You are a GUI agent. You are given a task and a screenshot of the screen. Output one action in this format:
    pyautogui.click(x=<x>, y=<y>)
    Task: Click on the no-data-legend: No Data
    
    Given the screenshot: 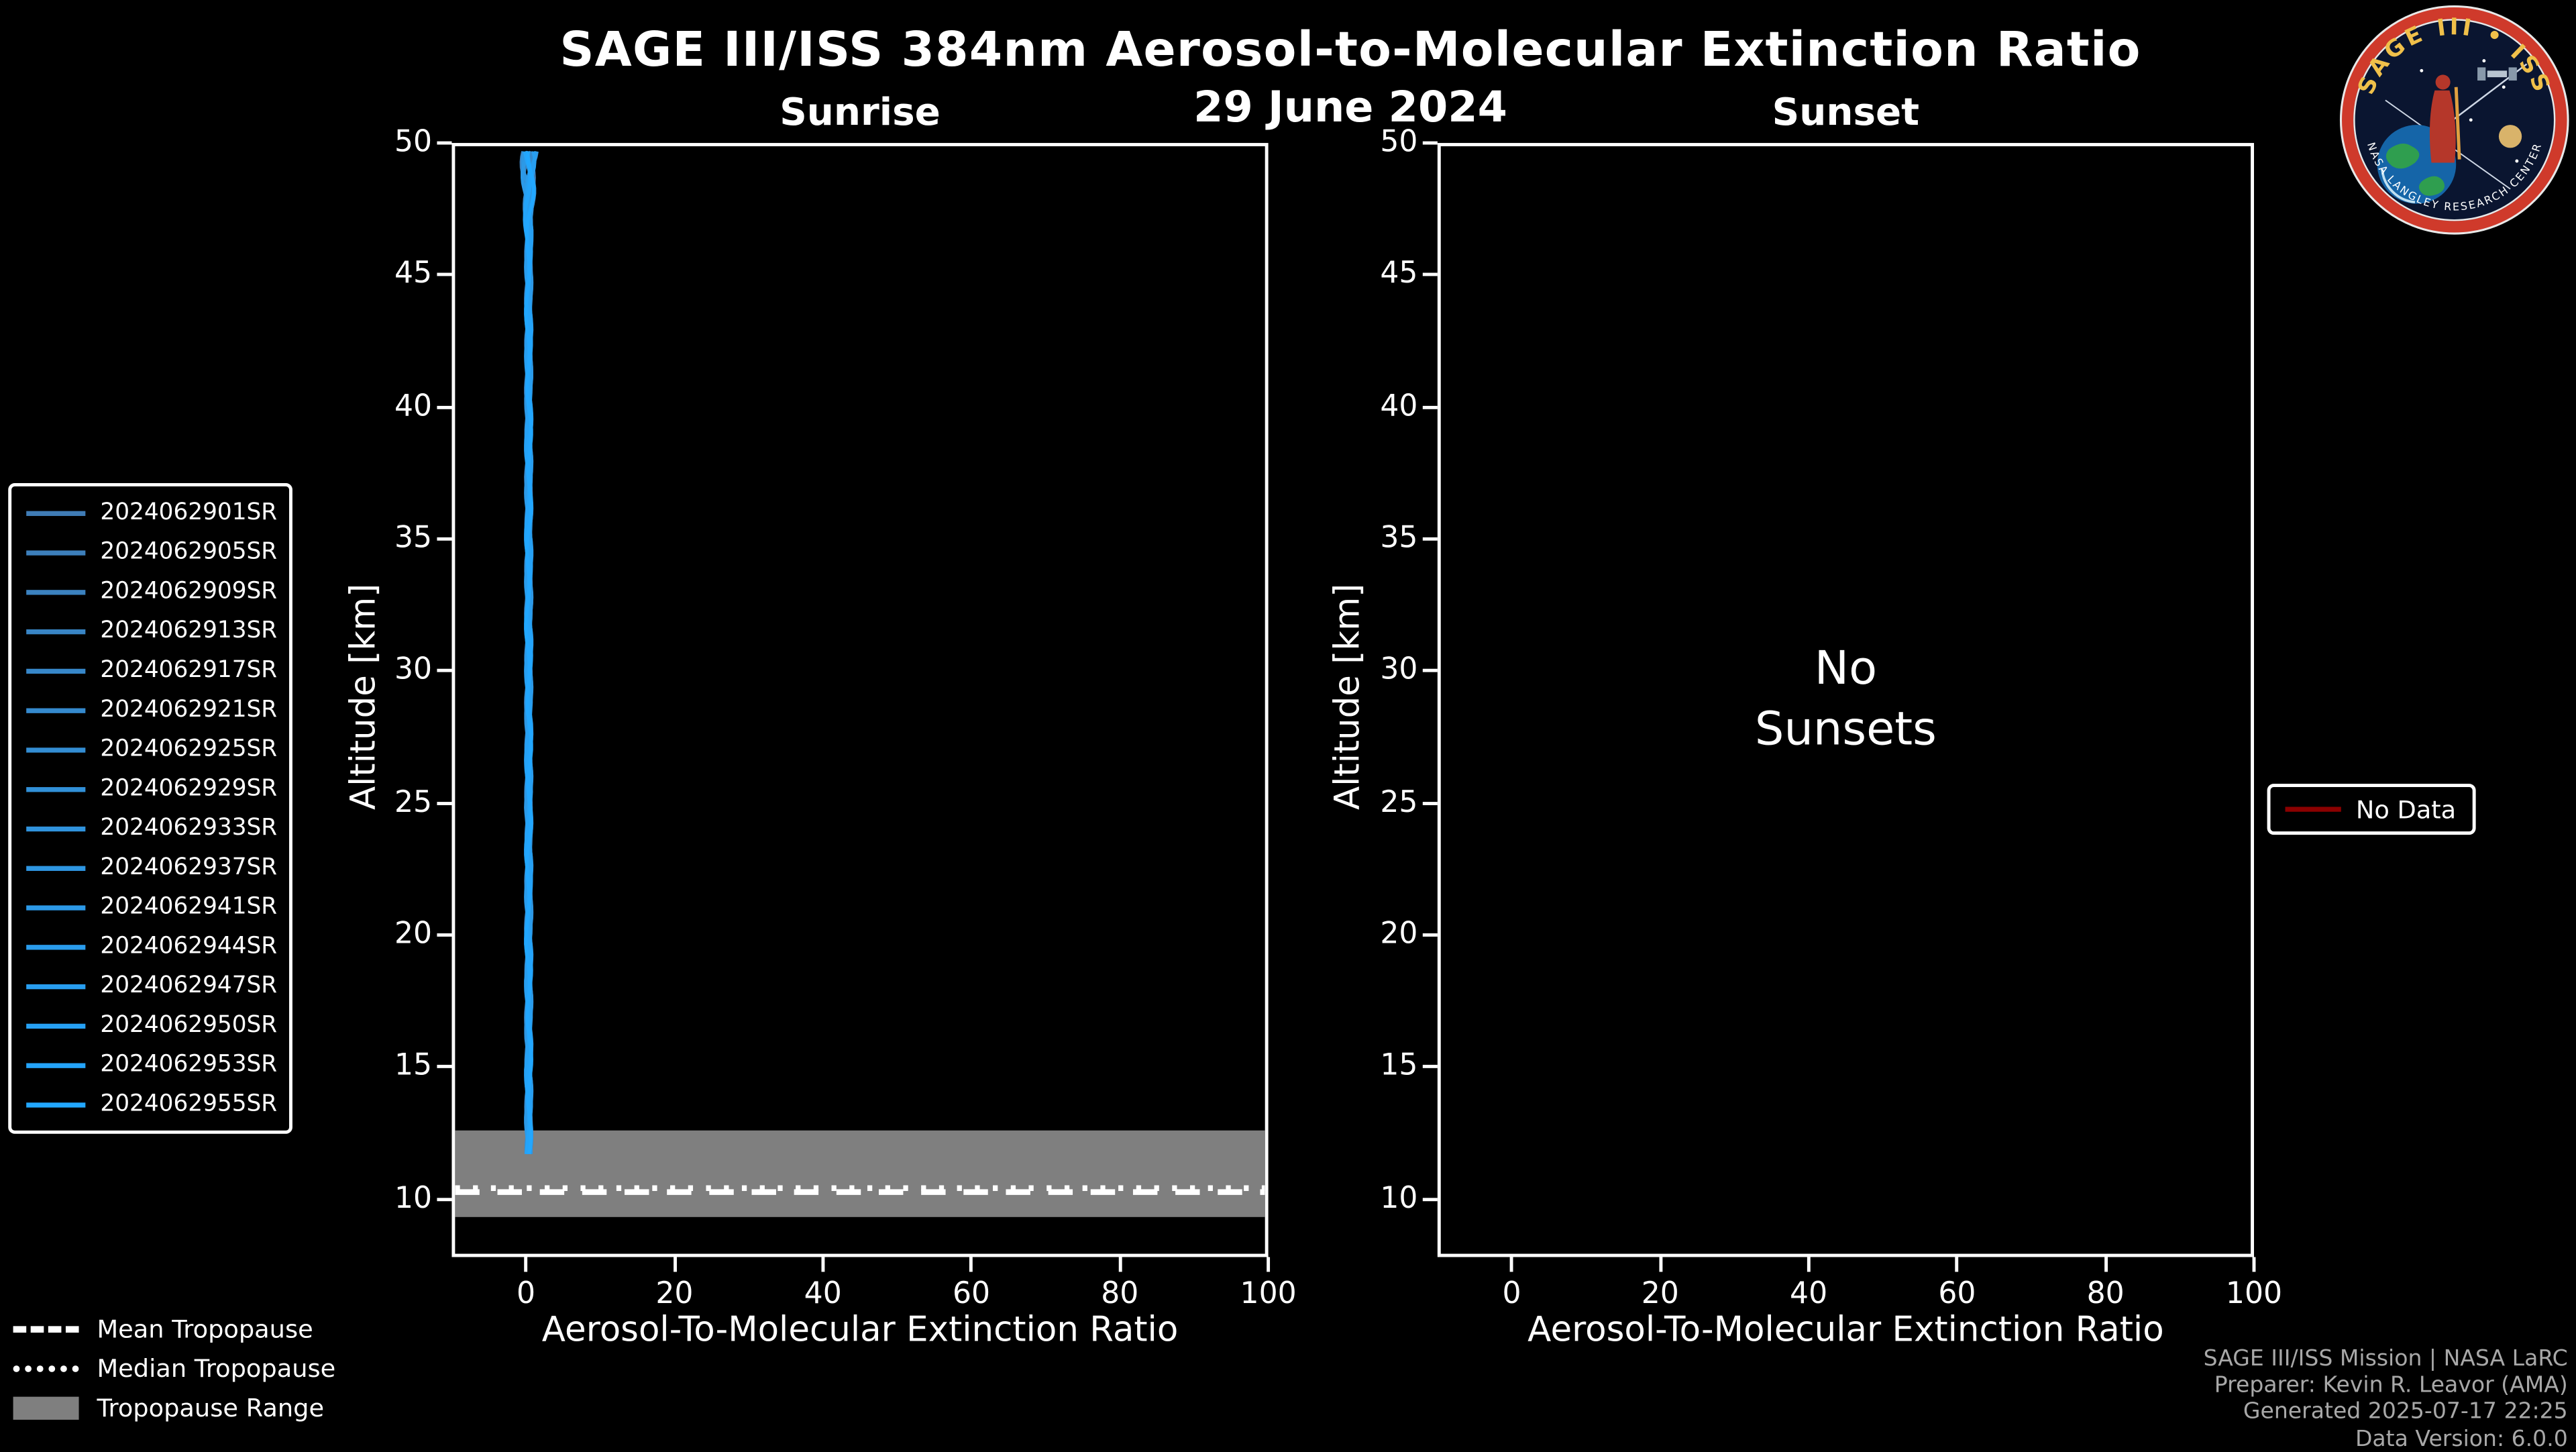 What is the action you would take?
    pyautogui.click(x=2371, y=810)
    